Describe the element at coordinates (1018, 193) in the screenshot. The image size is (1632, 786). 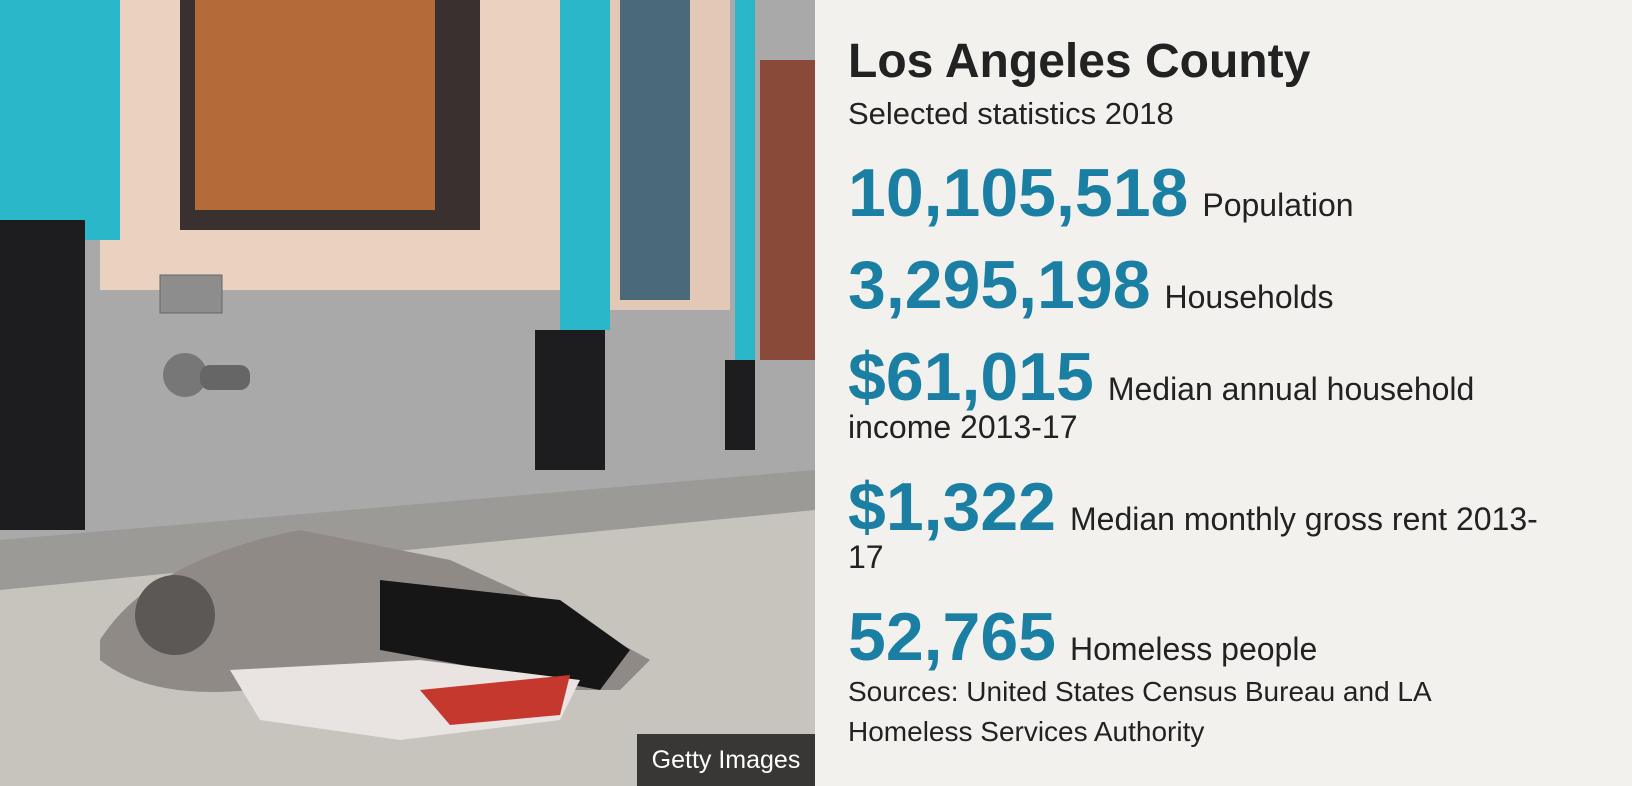
I see `stat-value: 10,105,518` at that location.